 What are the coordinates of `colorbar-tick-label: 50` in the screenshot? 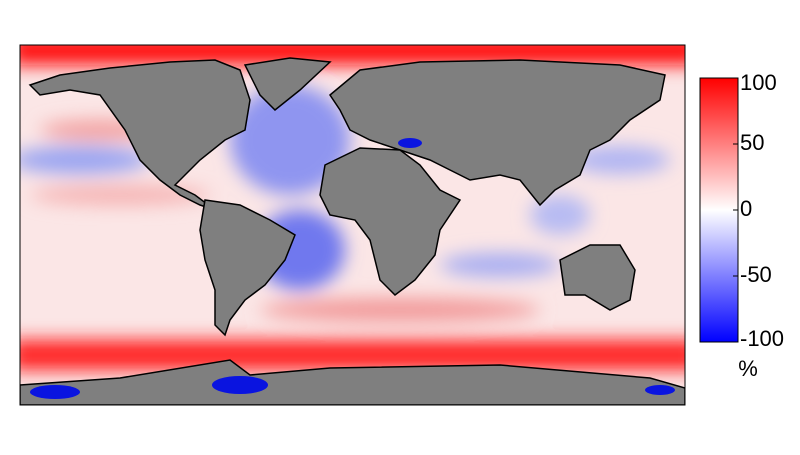 It's located at (752, 142).